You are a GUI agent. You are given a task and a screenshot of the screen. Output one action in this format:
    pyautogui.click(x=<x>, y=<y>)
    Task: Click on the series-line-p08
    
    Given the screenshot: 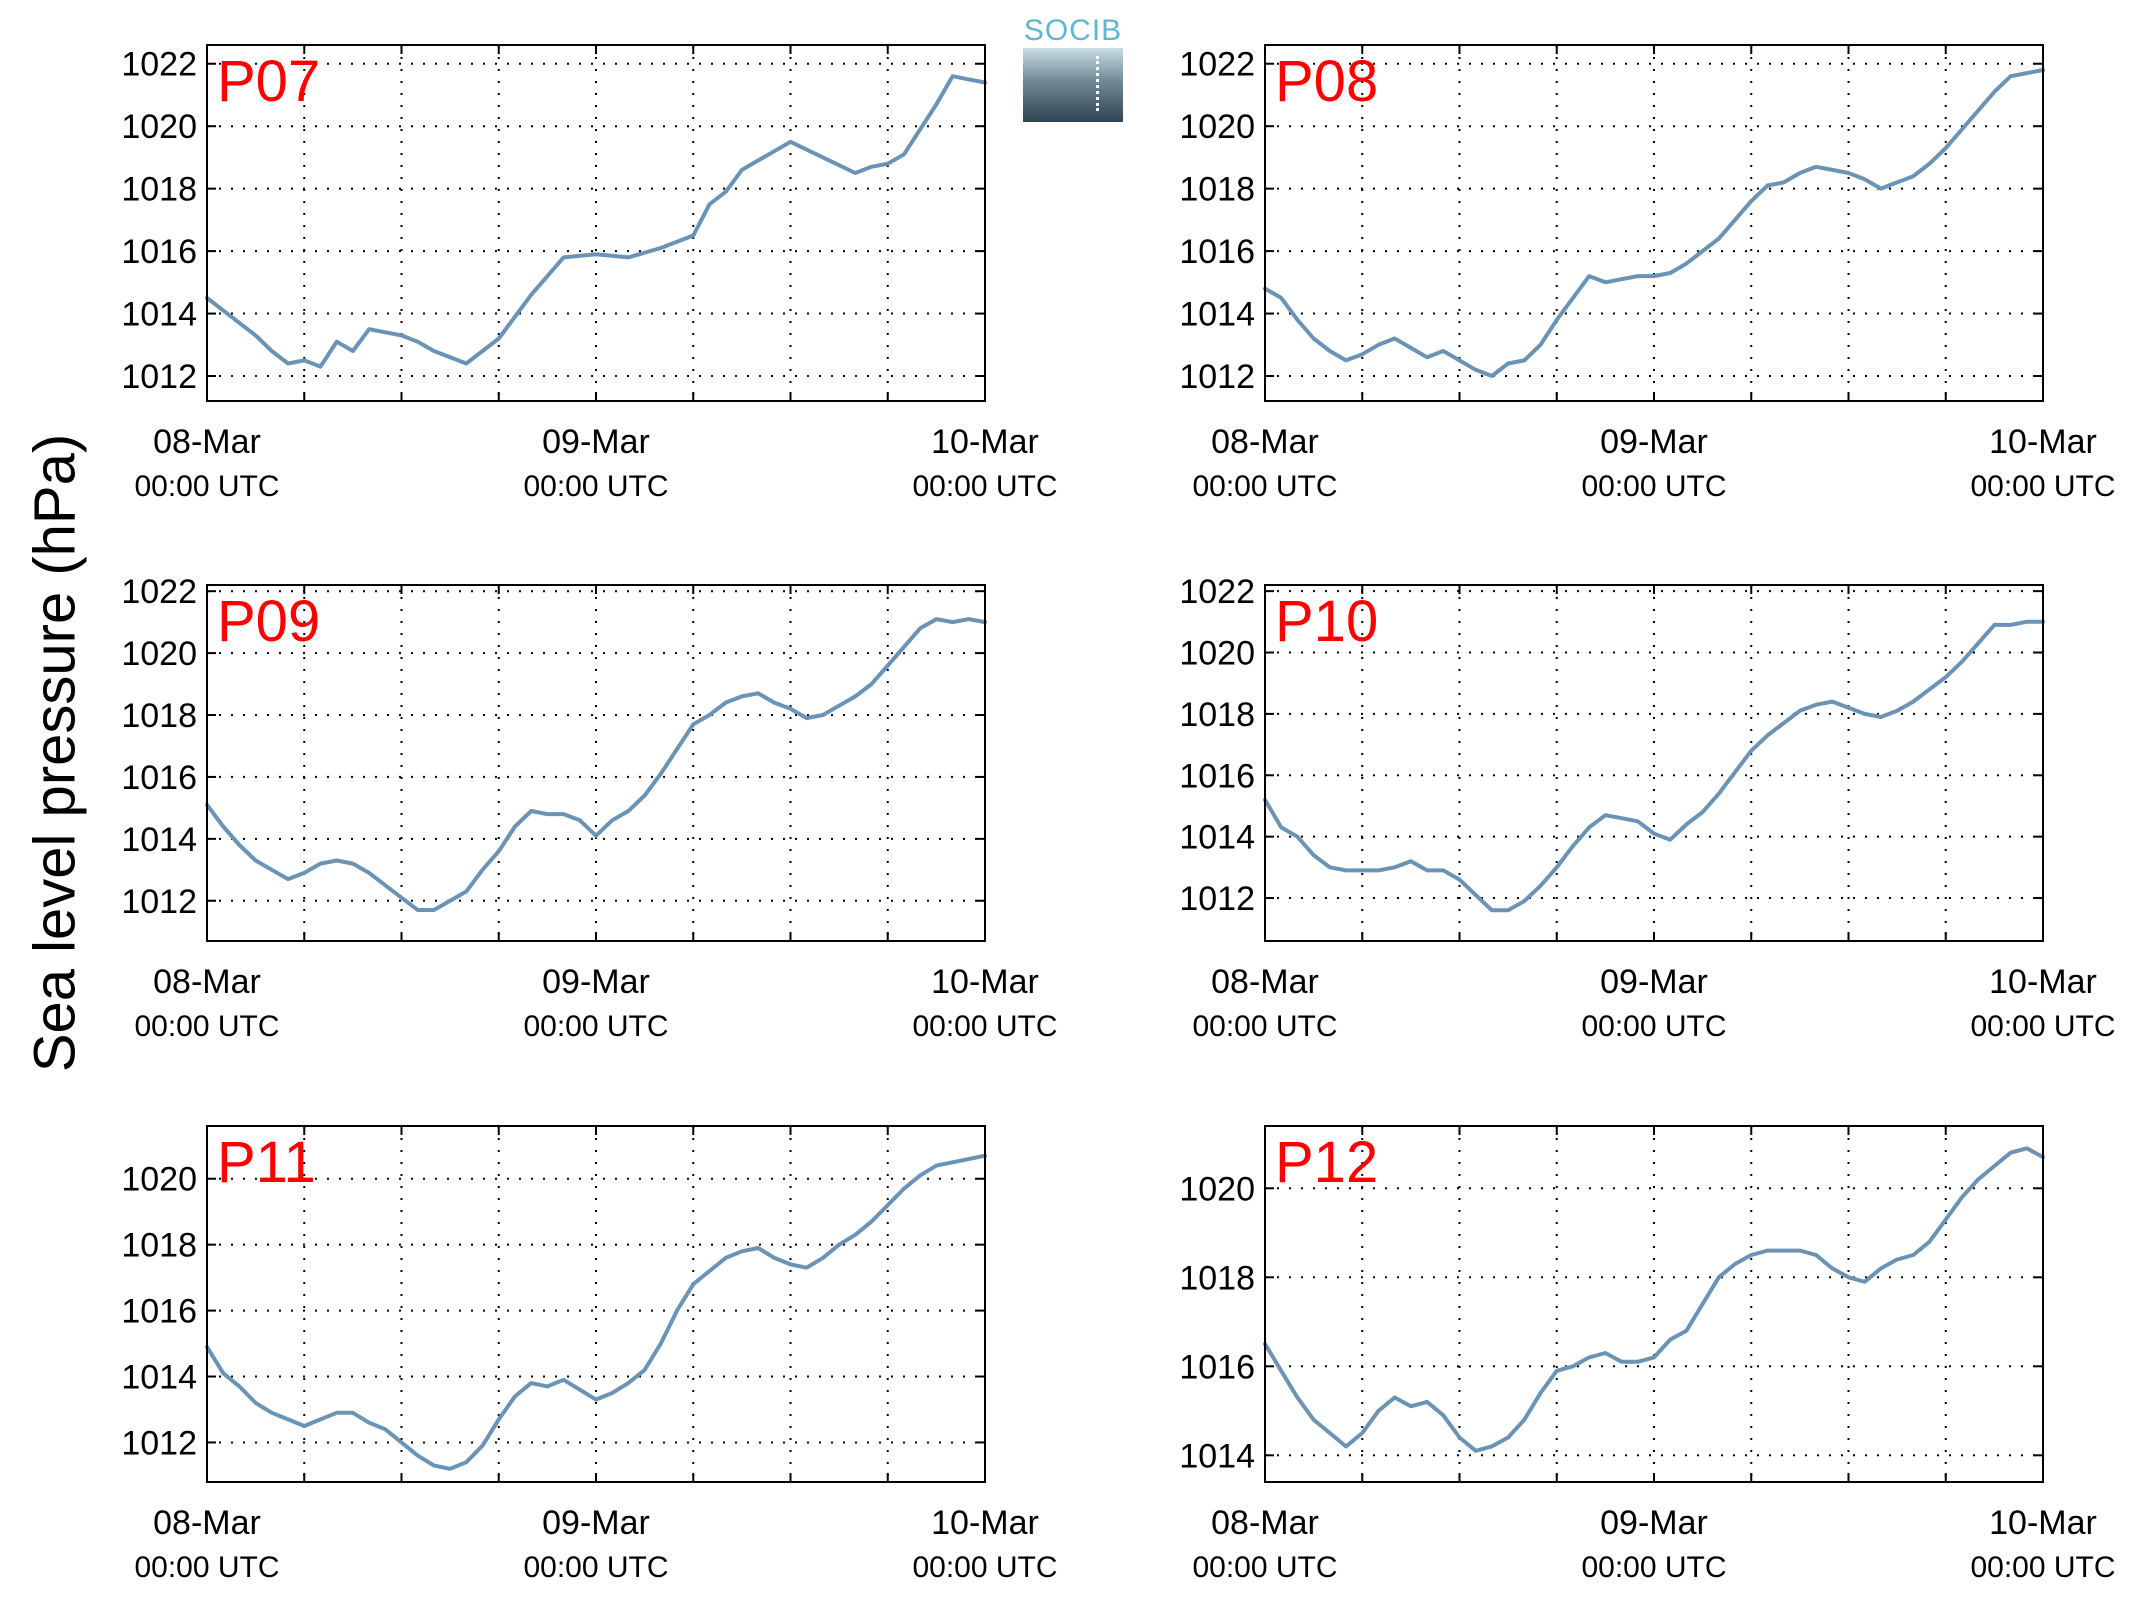 What is the action you would take?
    pyautogui.click(x=1654, y=223)
    